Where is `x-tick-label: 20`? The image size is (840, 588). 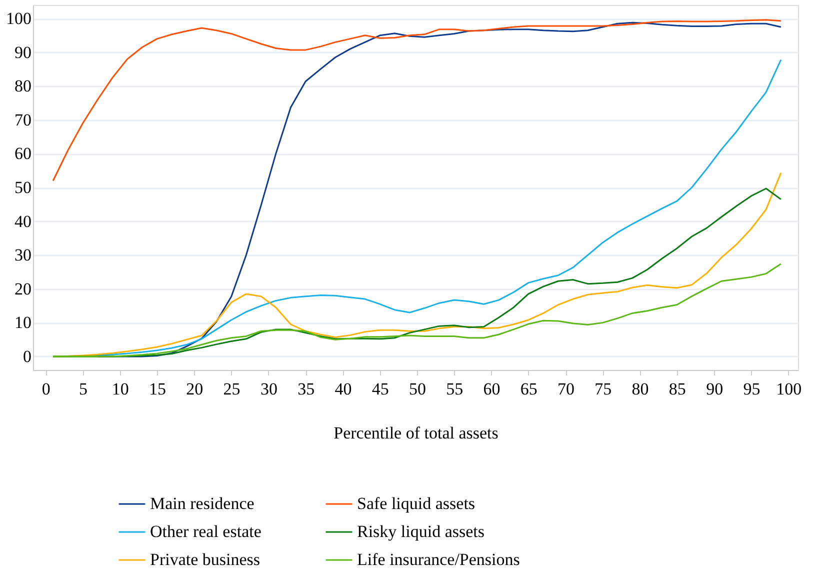 x-tick-label: 20 is located at coordinates (195, 389).